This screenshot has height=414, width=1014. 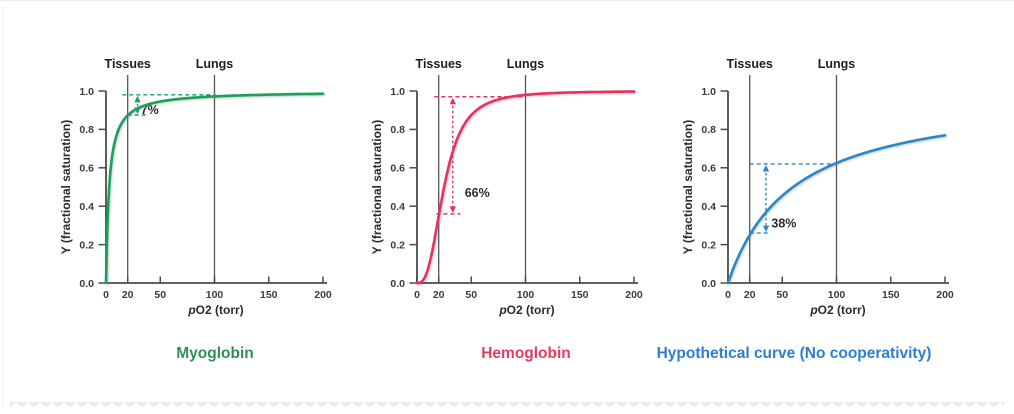 I want to click on chart-title-row: Myoglobin, so click(x=197, y=356).